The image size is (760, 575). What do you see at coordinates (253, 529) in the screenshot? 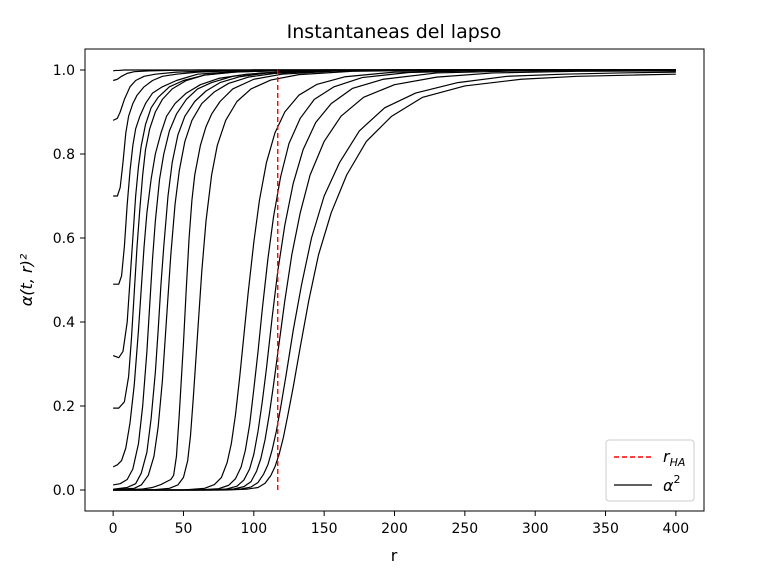
I see `x-tick-label: 100` at bounding box center [253, 529].